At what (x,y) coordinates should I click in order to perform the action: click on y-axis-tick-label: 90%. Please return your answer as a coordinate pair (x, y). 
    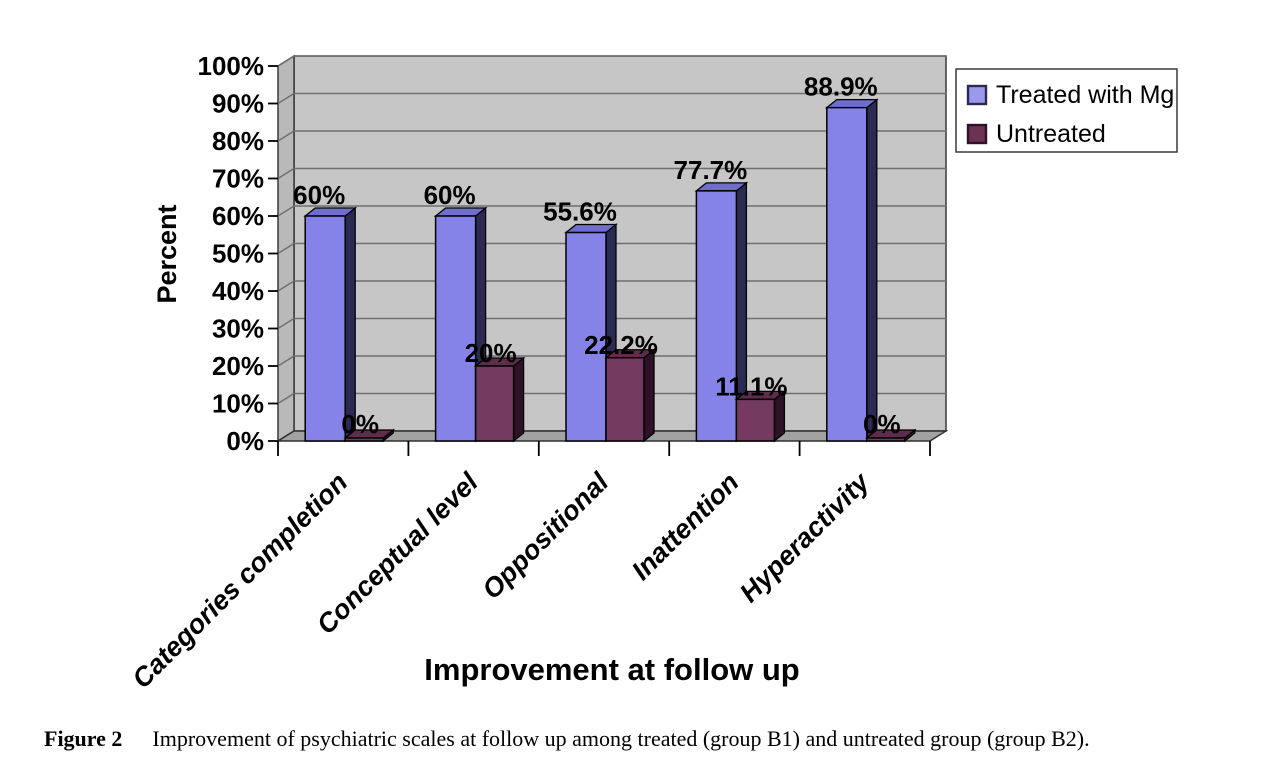
    Looking at the image, I should click on (238, 104).